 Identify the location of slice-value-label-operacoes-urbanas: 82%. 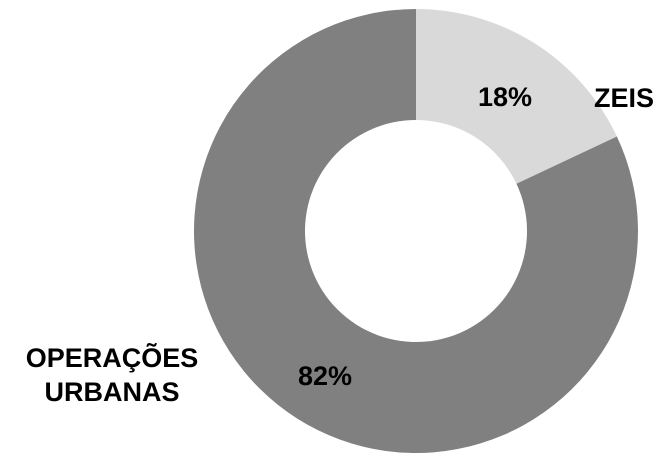
(325, 376).